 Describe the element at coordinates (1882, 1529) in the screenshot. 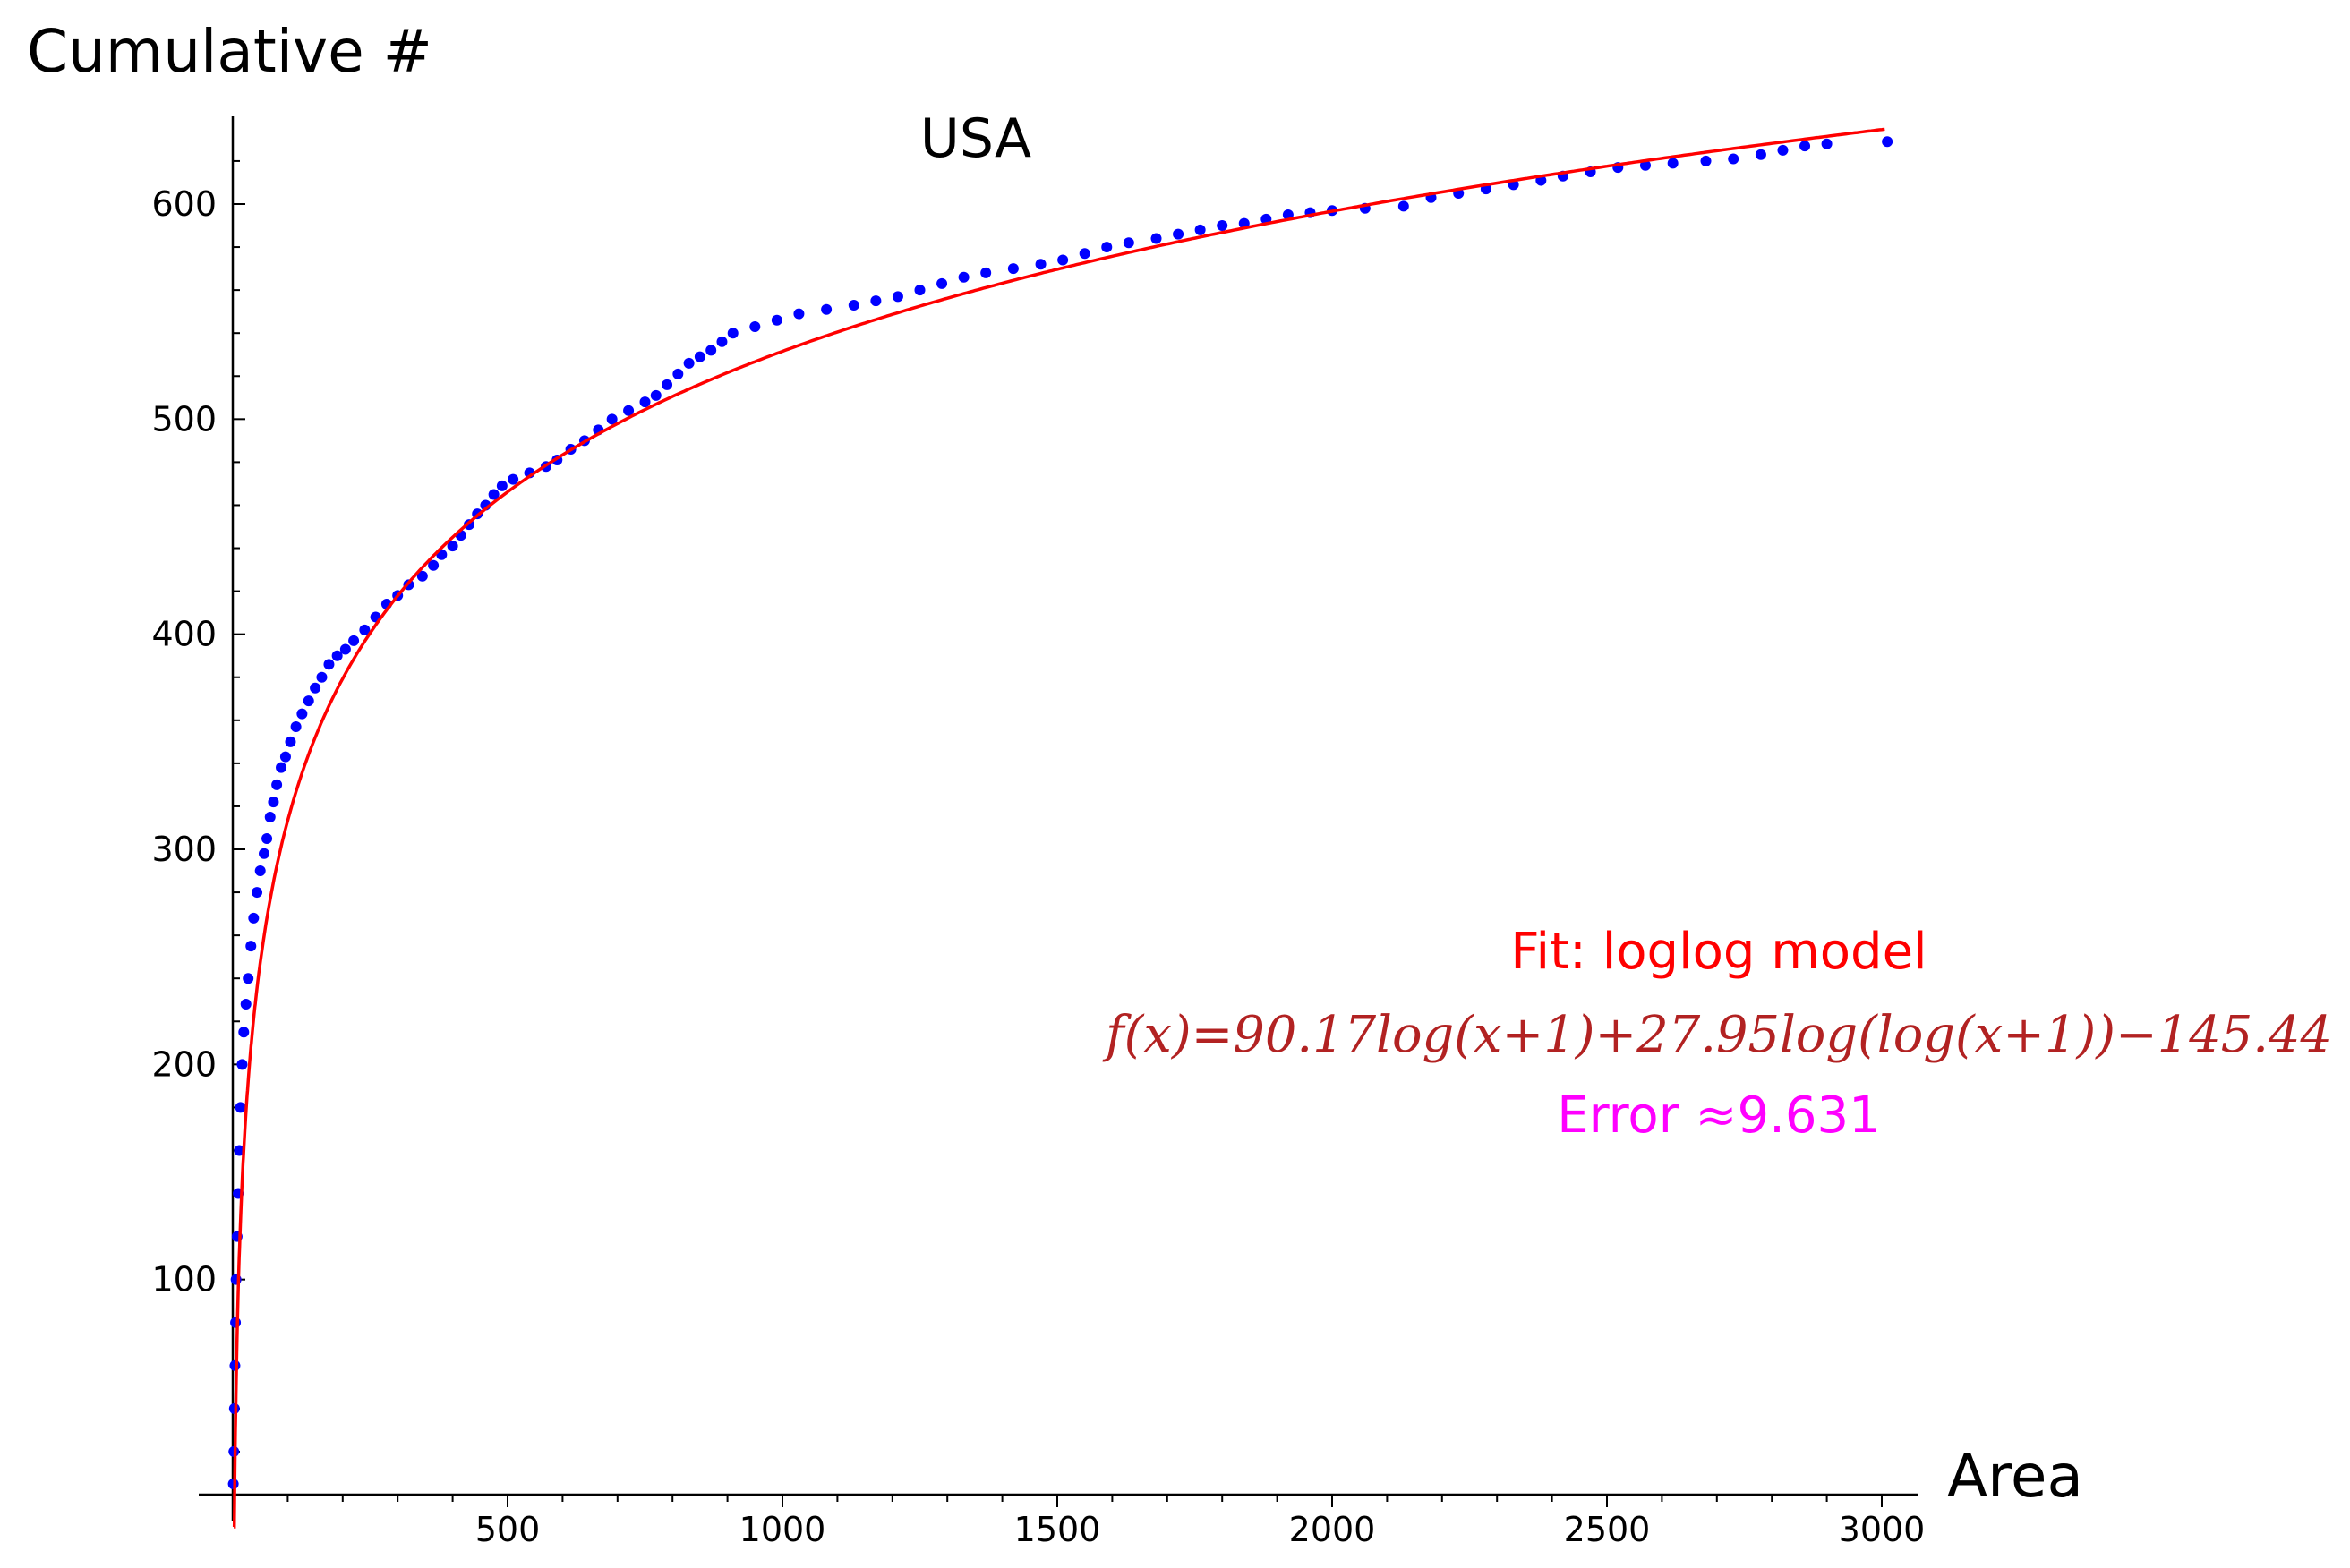

I see `x-tick-label: 3000` at that location.